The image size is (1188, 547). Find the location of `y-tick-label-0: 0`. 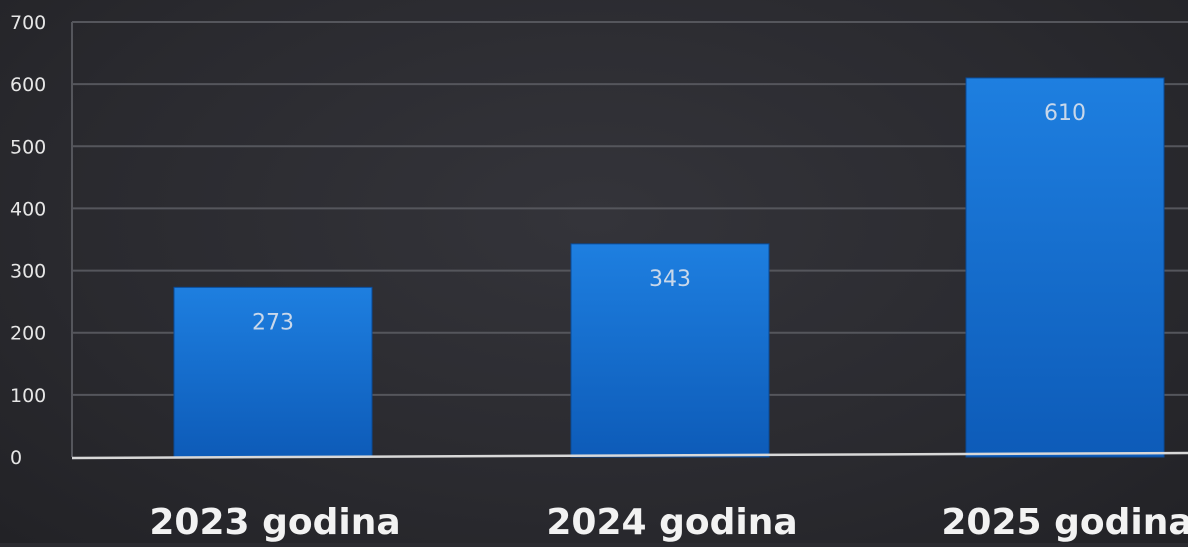

y-tick-label-0: 0 is located at coordinates (16, 458).